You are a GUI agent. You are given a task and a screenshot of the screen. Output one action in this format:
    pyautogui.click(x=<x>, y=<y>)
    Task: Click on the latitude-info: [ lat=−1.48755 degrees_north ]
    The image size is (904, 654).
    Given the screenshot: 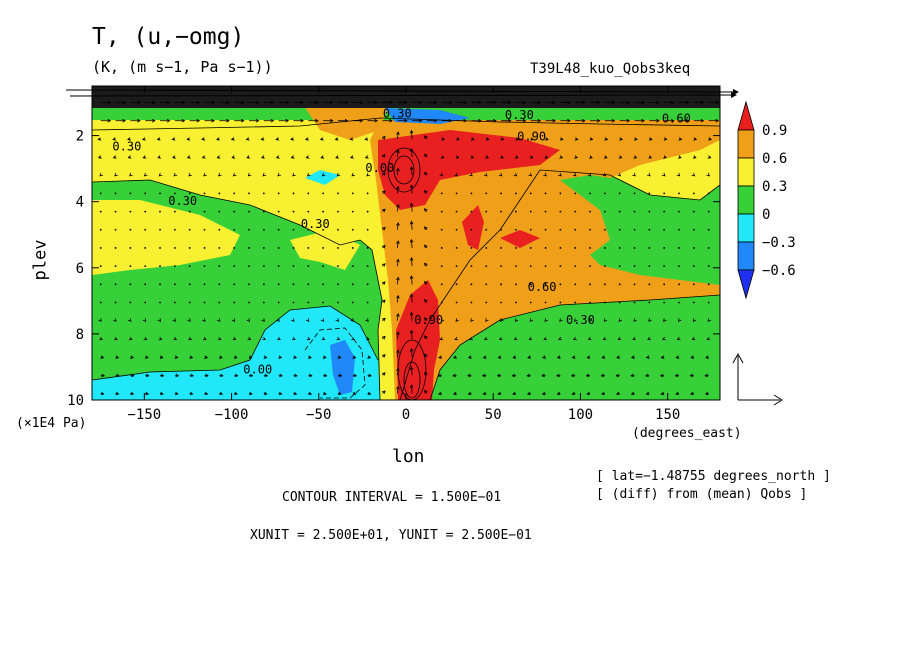 What is the action you would take?
    pyautogui.click(x=713, y=476)
    